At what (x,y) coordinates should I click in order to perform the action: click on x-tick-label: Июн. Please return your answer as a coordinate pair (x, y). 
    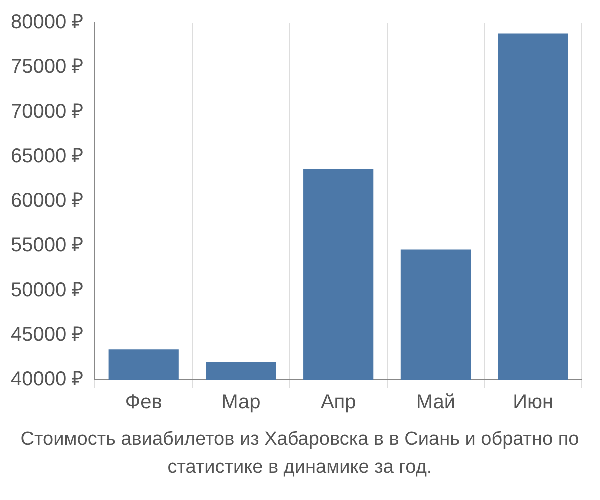
    Looking at the image, I should click on (533, 403).